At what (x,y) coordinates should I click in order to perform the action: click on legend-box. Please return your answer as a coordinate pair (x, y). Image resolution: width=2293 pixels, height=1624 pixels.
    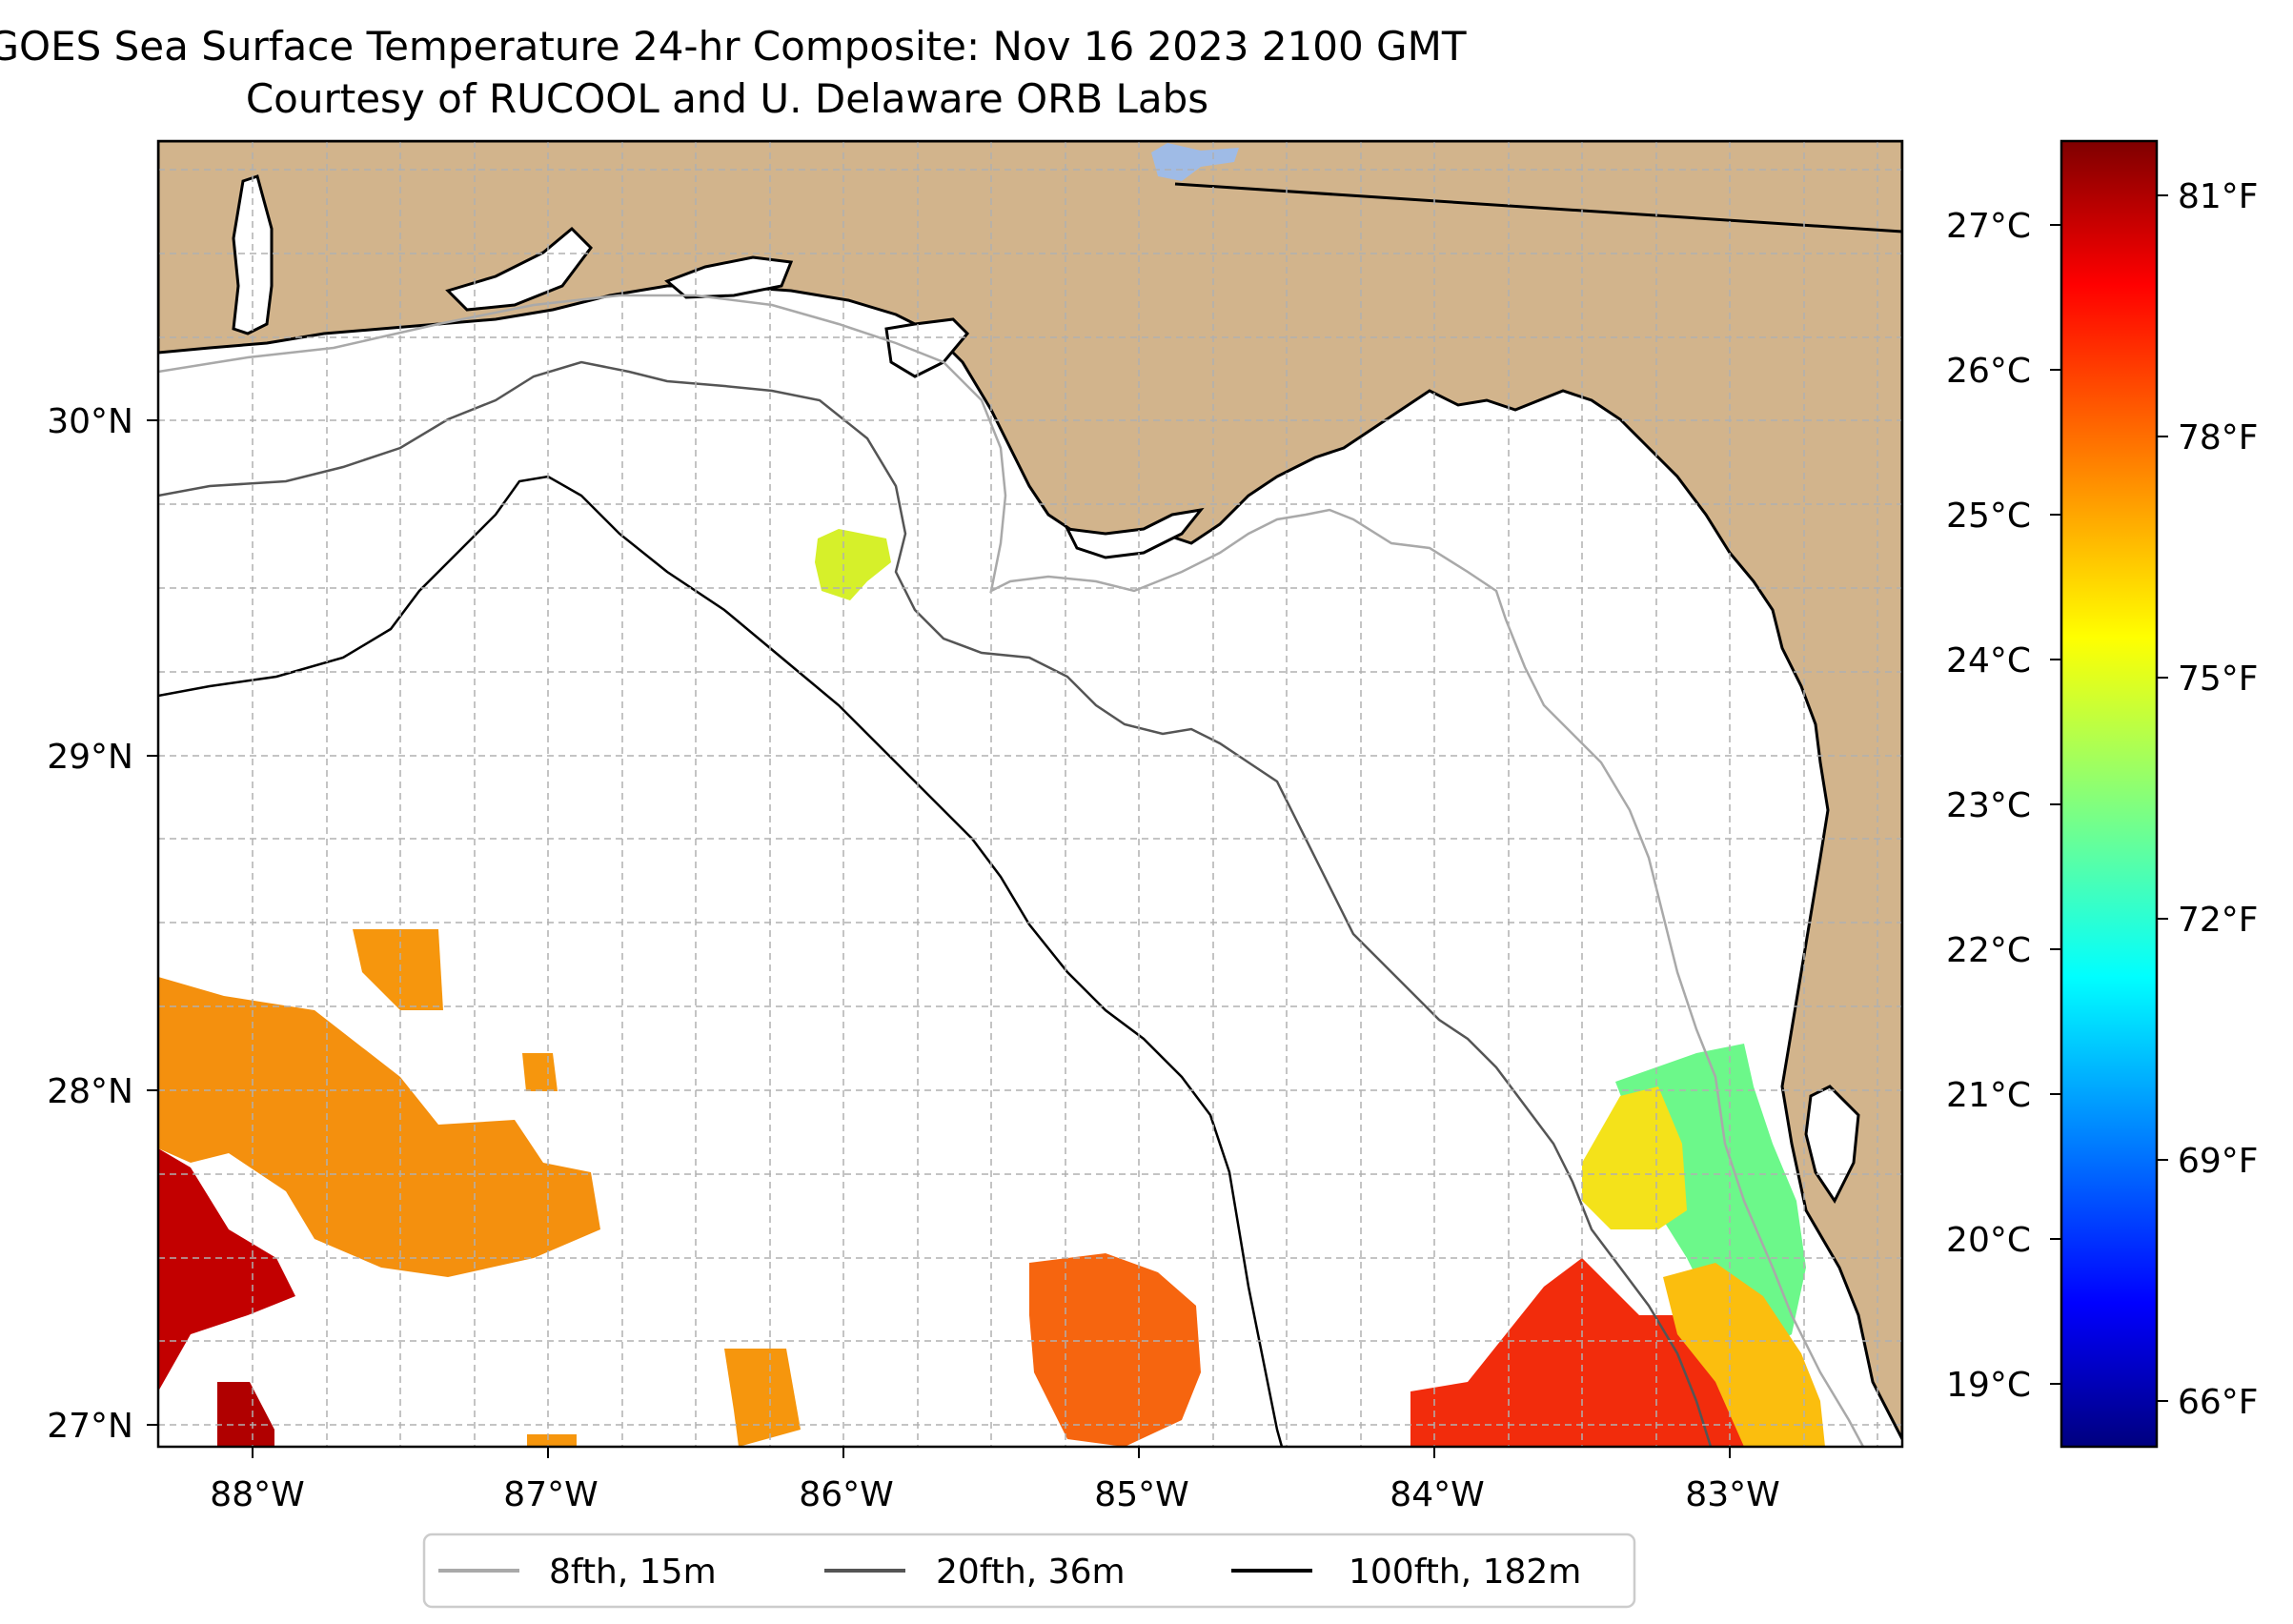
    Looking at the image, I should click on (1029, 1571).